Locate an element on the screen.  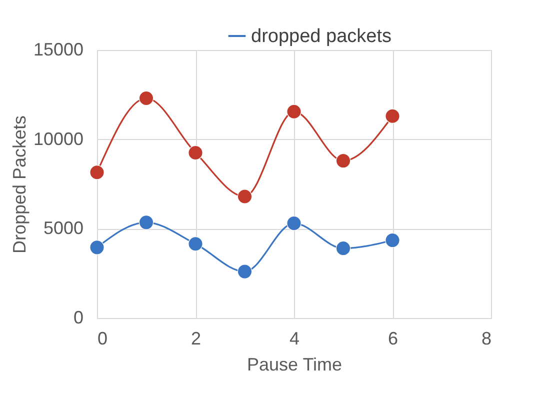
legend-label: dropped packets is located at coordinates (321, 36).